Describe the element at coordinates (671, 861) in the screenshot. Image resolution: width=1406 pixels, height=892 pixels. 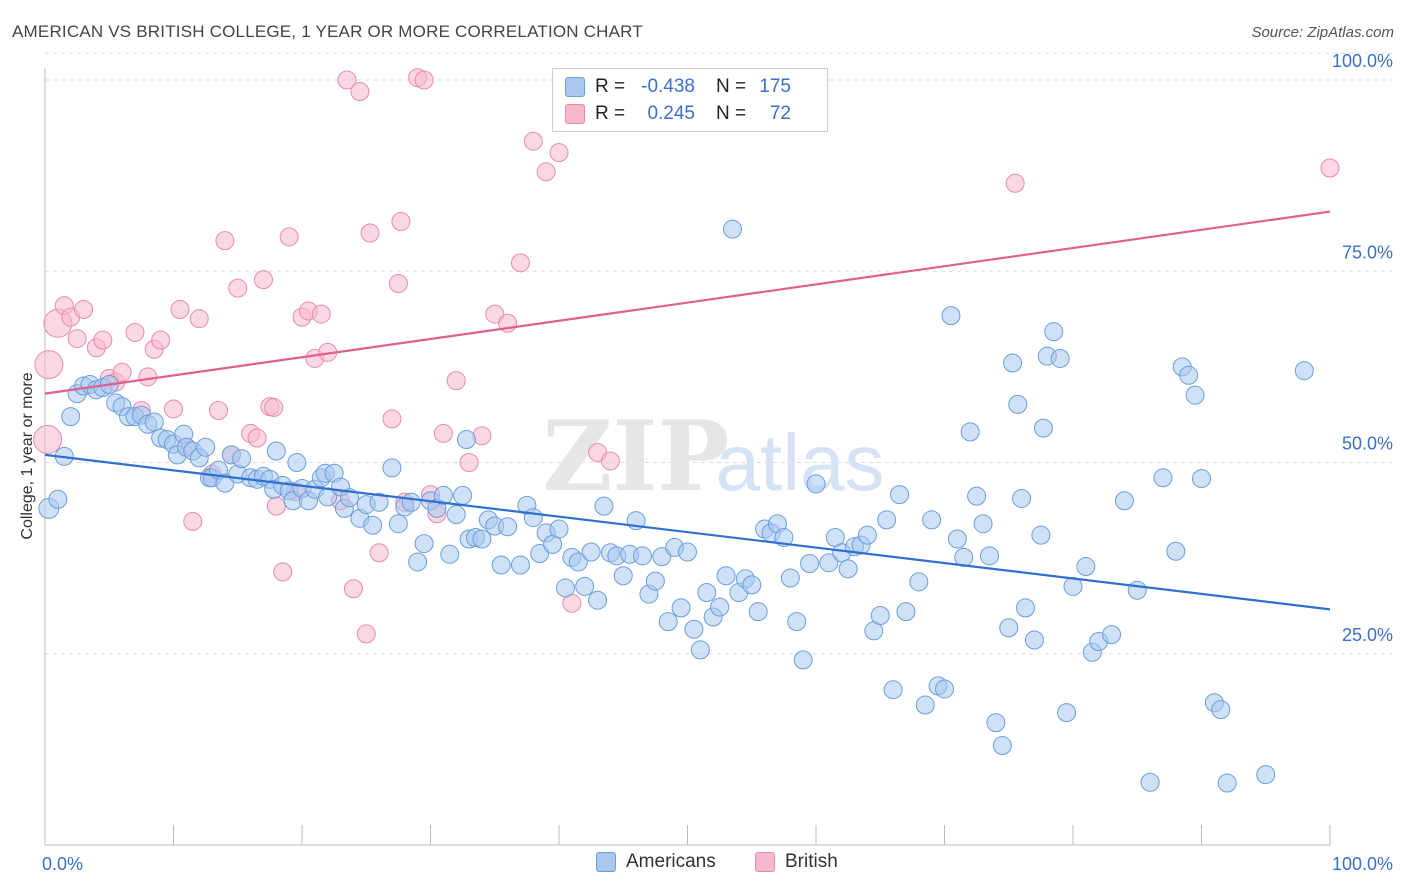
I see `americans-label: Americans` at that location.